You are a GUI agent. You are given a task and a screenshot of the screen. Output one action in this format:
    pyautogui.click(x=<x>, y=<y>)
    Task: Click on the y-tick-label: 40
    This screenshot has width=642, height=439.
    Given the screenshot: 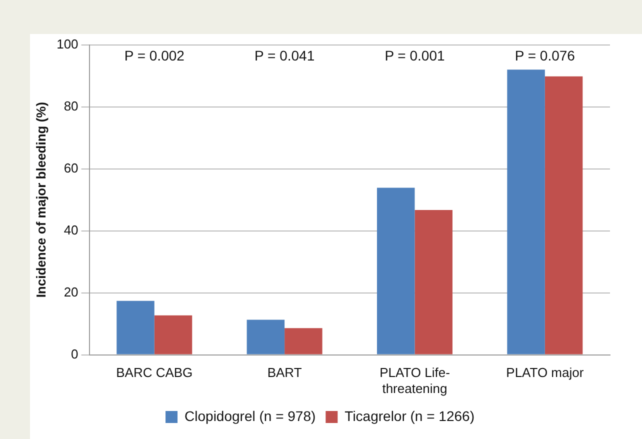 What is the action you would take?
    pyautogui.click(x=71, y=230)
    